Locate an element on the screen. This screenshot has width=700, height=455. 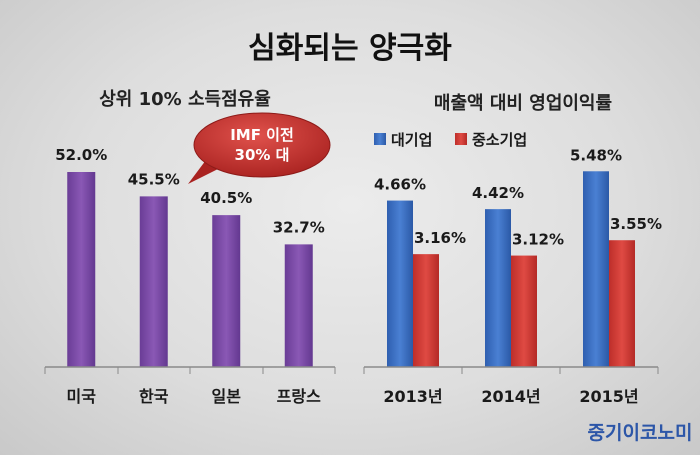
bar-value-label: 5.48% is located at coordinates (596, 155).